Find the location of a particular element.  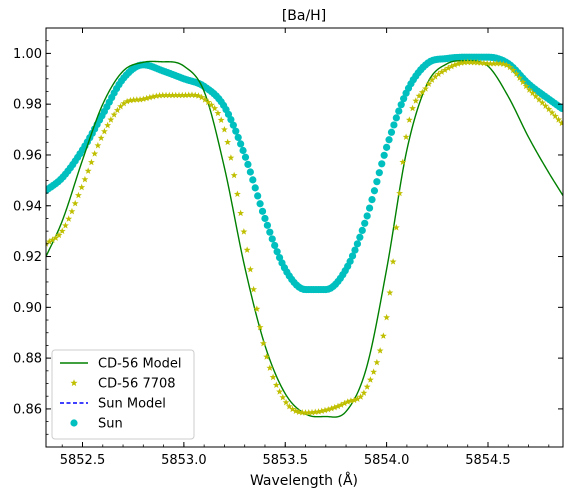

legend: CD-56 Model CD-56 7708 Sun Model Sun is located at coordinates (123, 394).